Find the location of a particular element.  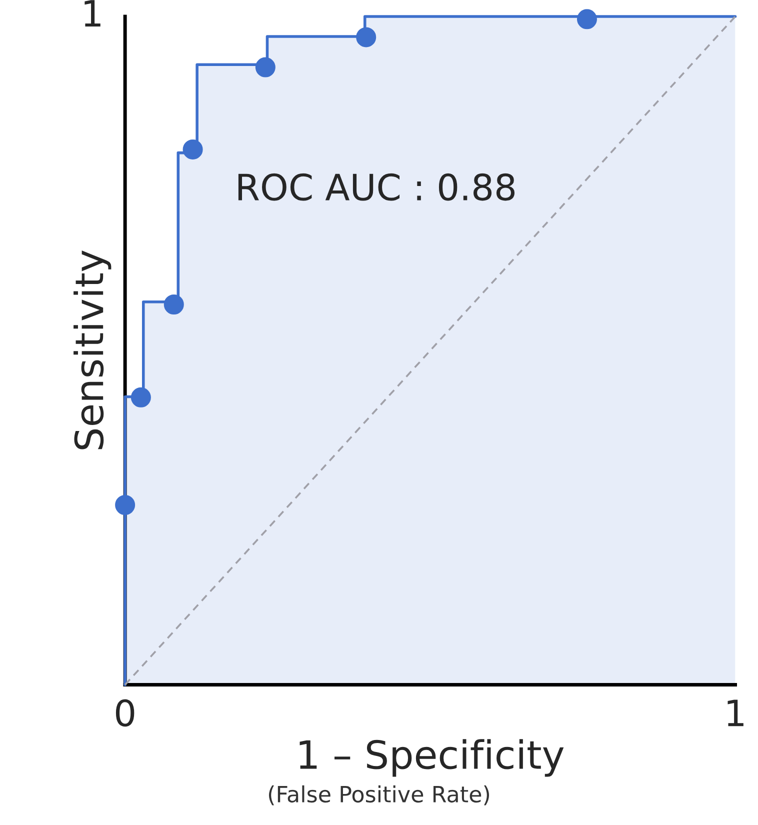

x-axis-title: 1 – Specificity is located at coordinates (432, 758).